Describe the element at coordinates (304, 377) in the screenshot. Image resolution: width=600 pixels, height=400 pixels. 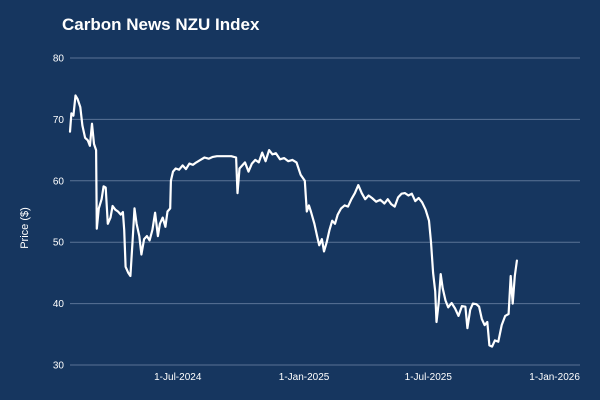
I see `x-tick-label: 1-Jan-2025` at that location.